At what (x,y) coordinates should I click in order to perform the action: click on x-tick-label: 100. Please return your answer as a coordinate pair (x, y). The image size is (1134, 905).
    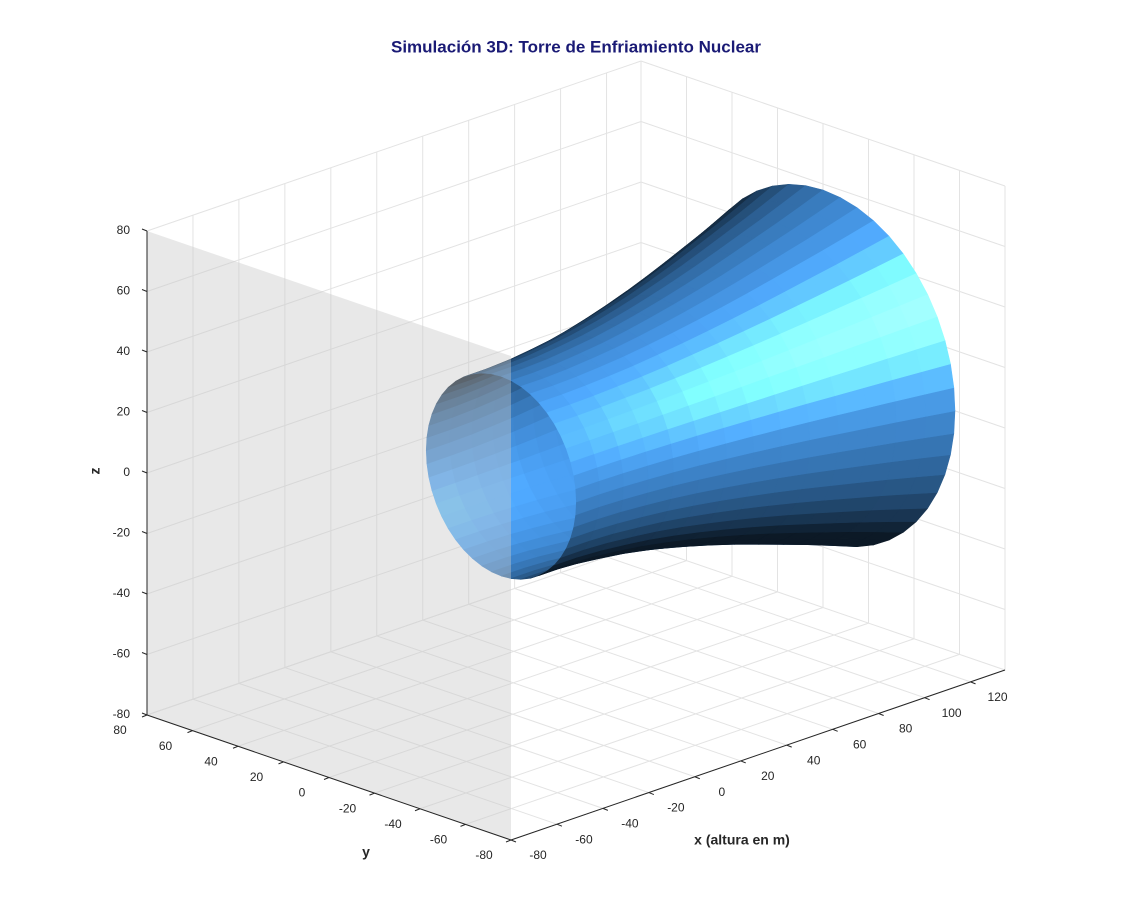
    Looking at the image, I should click on (952, 713).